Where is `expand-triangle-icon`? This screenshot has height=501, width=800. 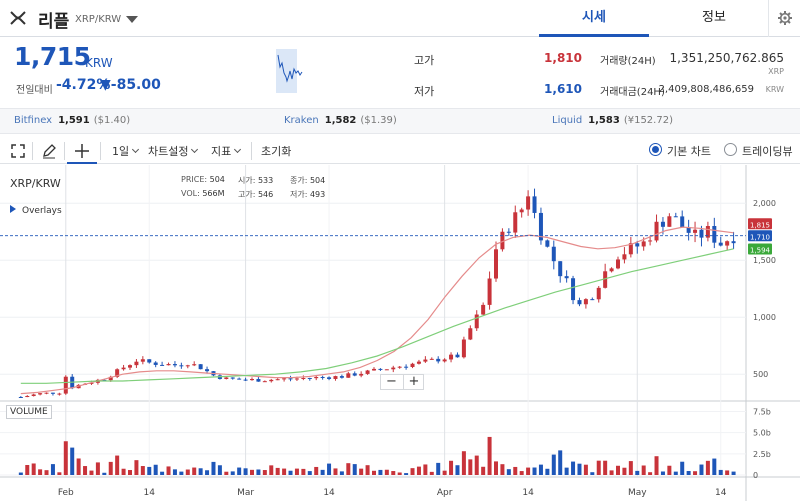
expand-triangle-icon is located at coordinates (13, 209).